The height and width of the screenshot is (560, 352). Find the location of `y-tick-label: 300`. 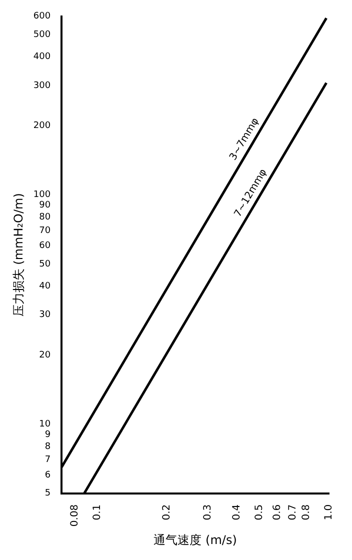

y-tick-label: 300 is located at coordinates (42, 85).